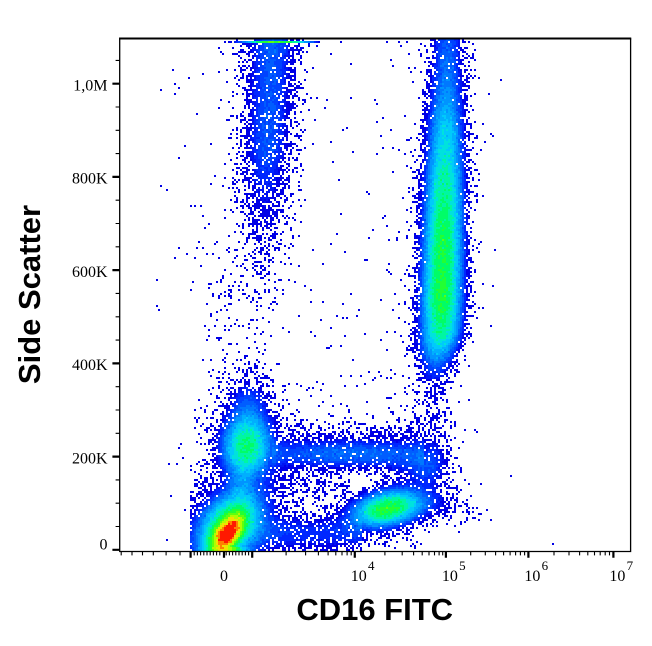 Image resolution: width=652 pixels, height=646 pixels. I want to click on svg-text: 5, so click(462, 565).